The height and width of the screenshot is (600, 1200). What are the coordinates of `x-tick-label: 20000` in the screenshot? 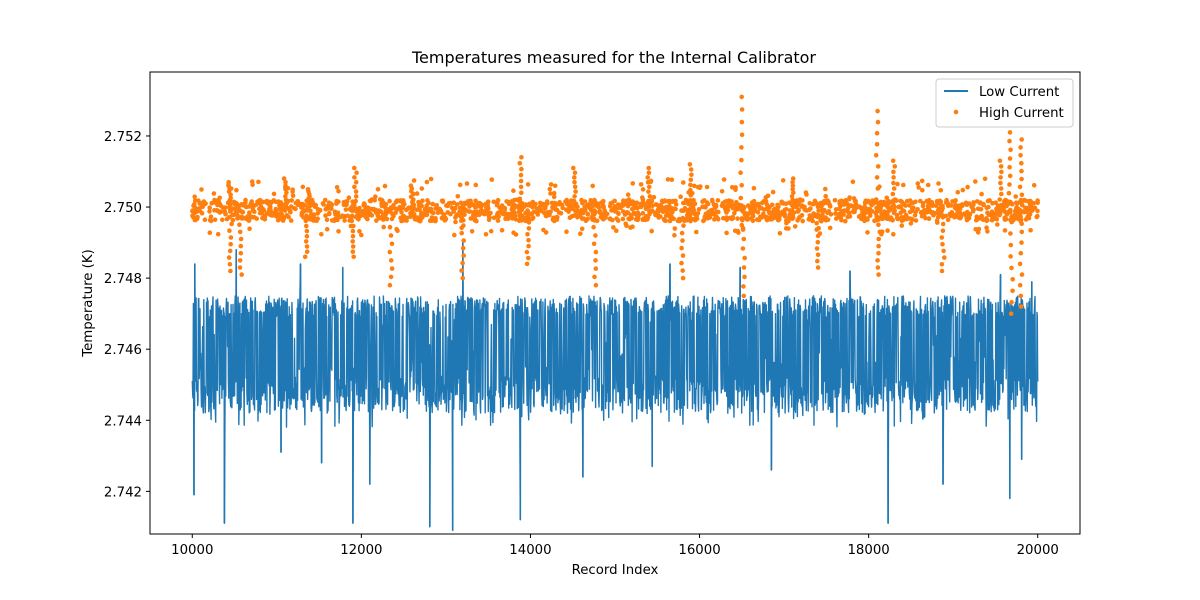 It's located at (1038, 550).